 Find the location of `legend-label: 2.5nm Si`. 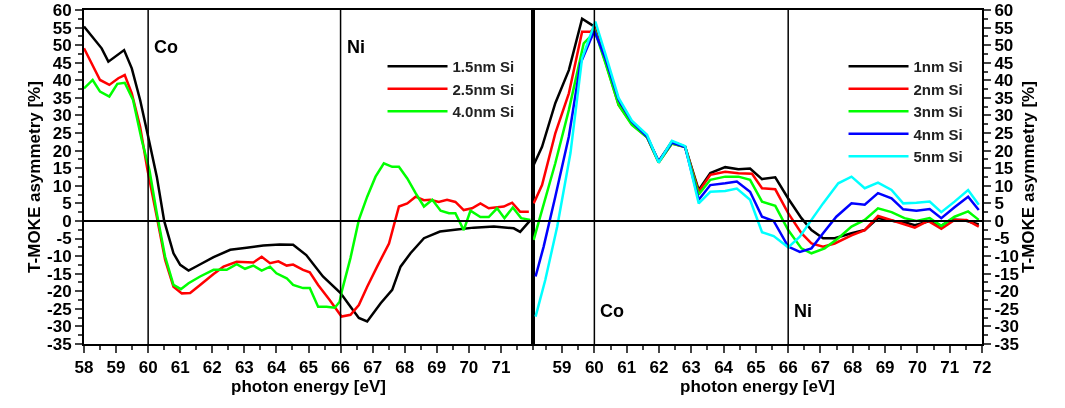

legend-label: 2.5nm Si is located at coordinates (483, 89).